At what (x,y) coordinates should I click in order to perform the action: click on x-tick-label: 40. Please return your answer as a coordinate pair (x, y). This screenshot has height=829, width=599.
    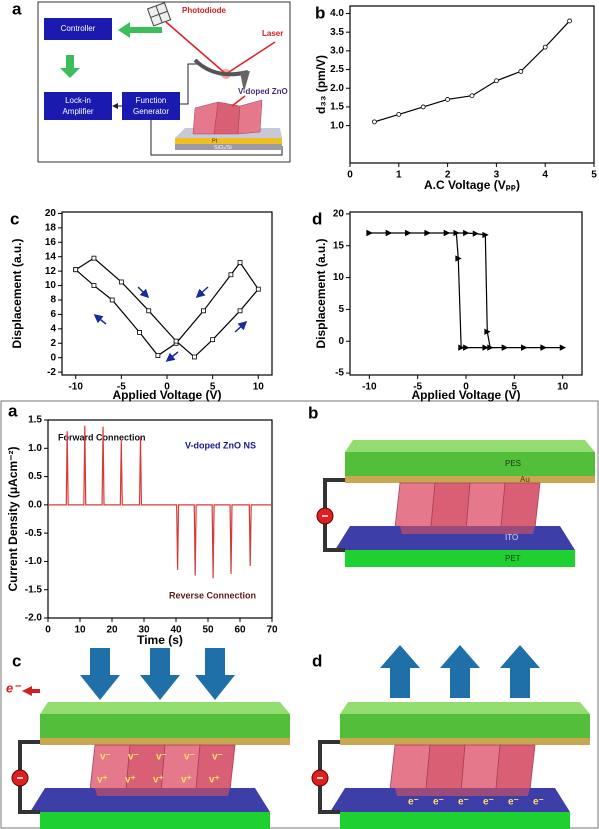
    Looking at the image, I should click on (176, 630).